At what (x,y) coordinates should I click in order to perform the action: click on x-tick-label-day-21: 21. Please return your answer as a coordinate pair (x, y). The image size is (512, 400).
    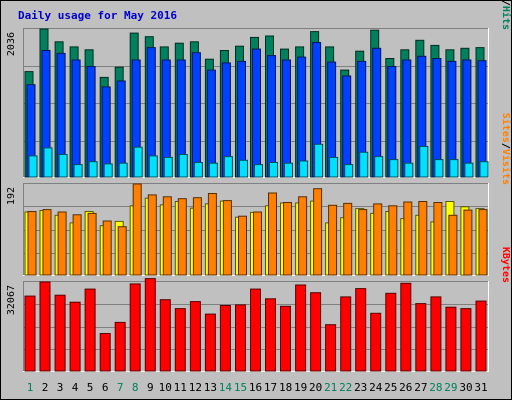
    Looking at the image, I should click on (330, 387).